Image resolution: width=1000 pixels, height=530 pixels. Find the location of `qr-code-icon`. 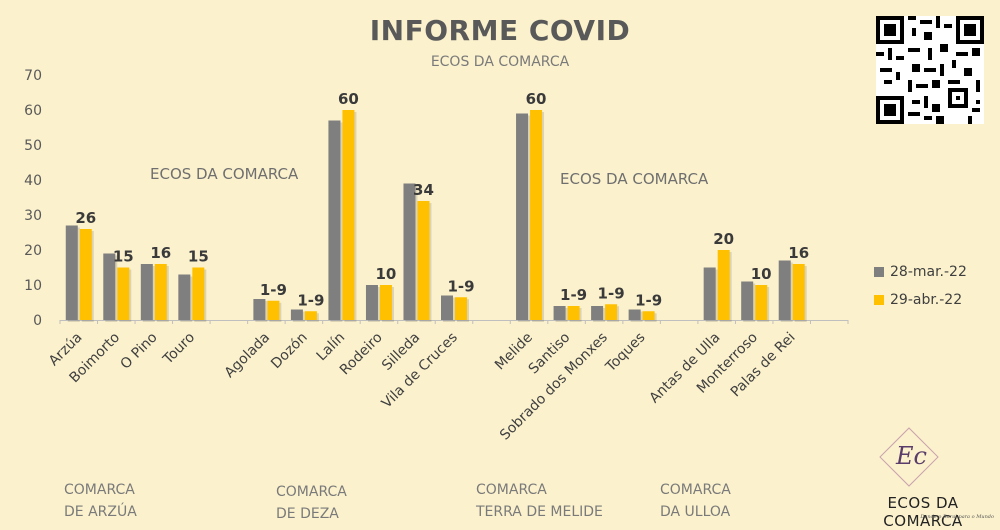

qr-code-icon is located at coordinates (930, 70).